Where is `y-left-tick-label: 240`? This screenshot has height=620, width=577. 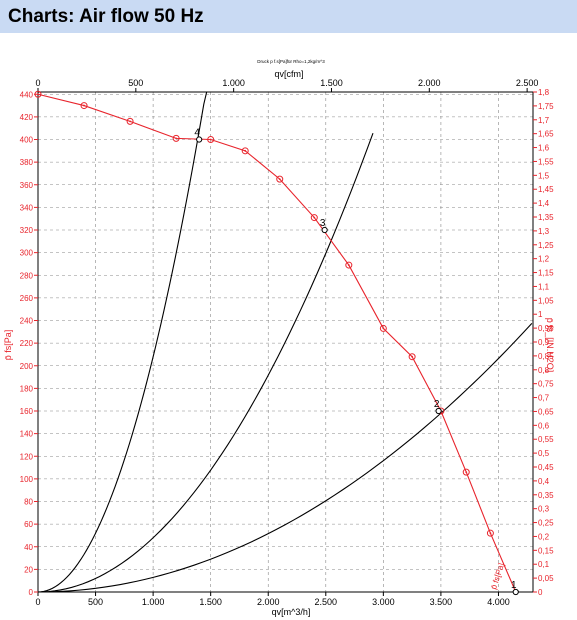
y-left-tick-label: 240 is located at coordinates (27, 321).